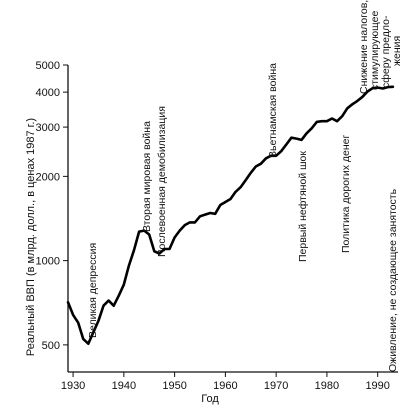 The image size is (420, 410). Describe the element at coordinates (397, 51) in the screenshot. I see `annotation-tax-cut-line4: жения` at that location.